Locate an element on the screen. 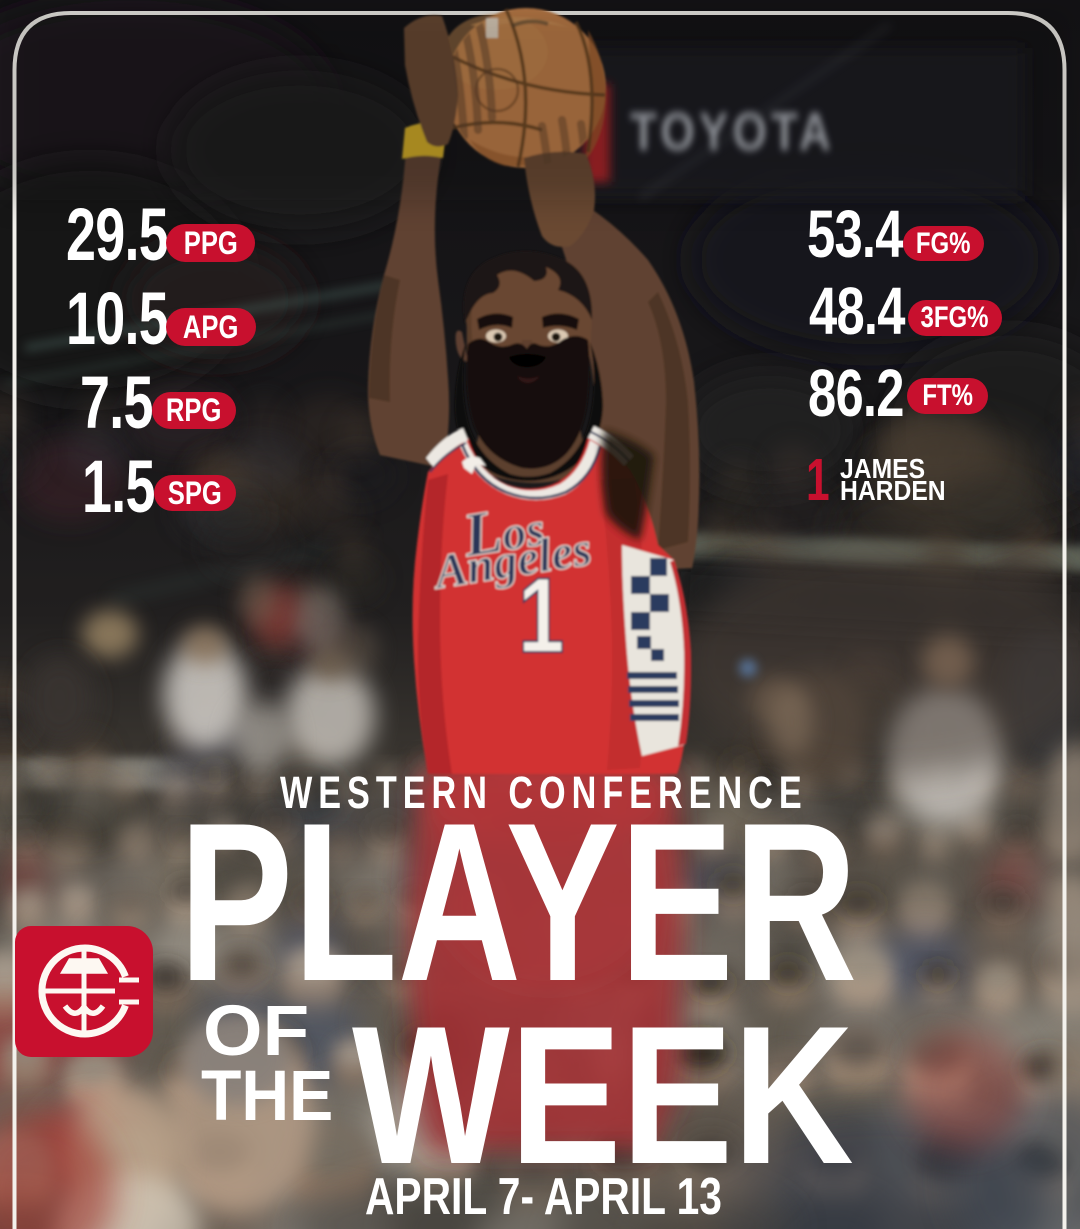 This screenshot has height=1229, width=1080. svg-text: Los is located at coordinates (503, 530).